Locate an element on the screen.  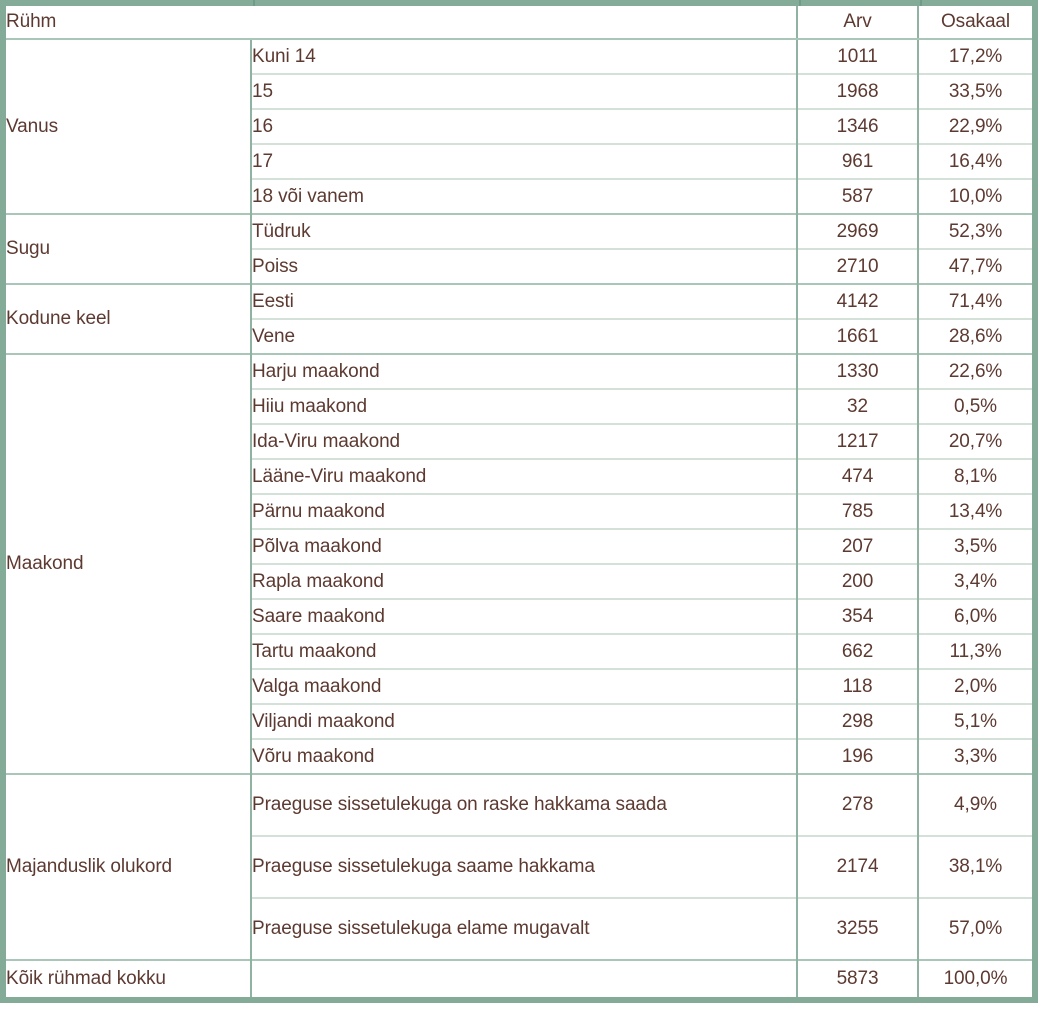
count-value: 1330 is located at coordinates (858, 371).